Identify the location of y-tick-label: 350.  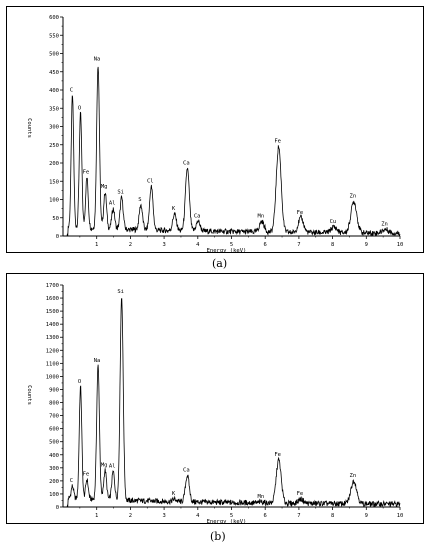
(54, 109).